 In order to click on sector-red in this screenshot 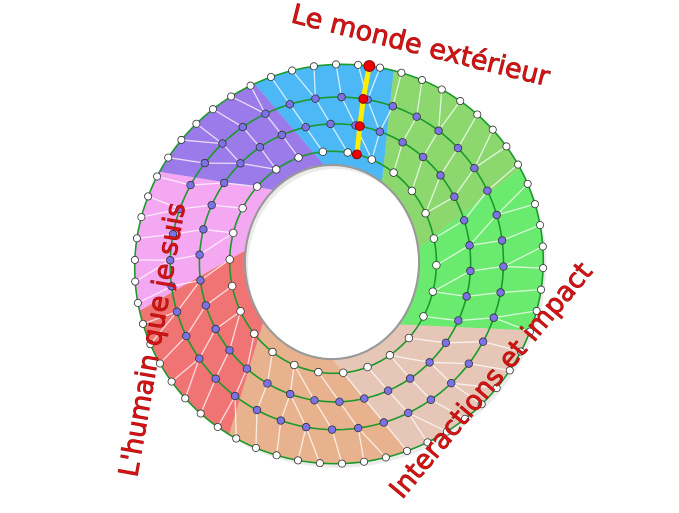, I will do `click(201, 342)`.